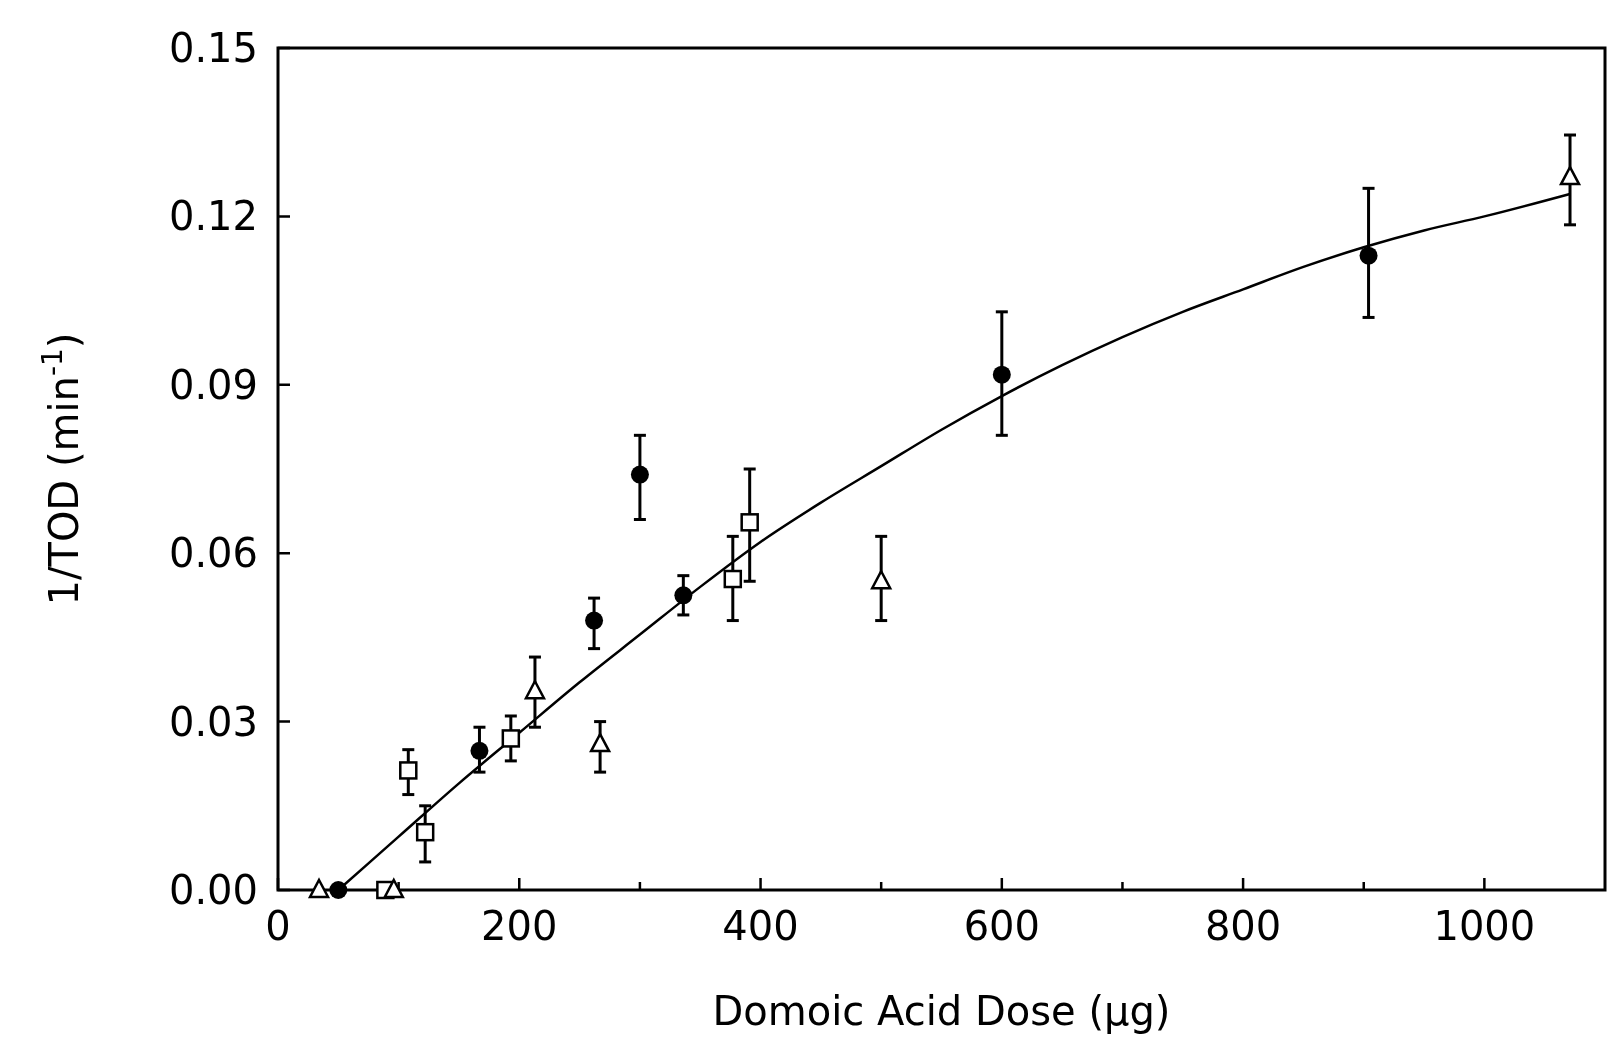  What do you see at coordinates (213, 216) in the screenshot?
I see `y-tick-label: 0.12` at bounding box center [213, 216].